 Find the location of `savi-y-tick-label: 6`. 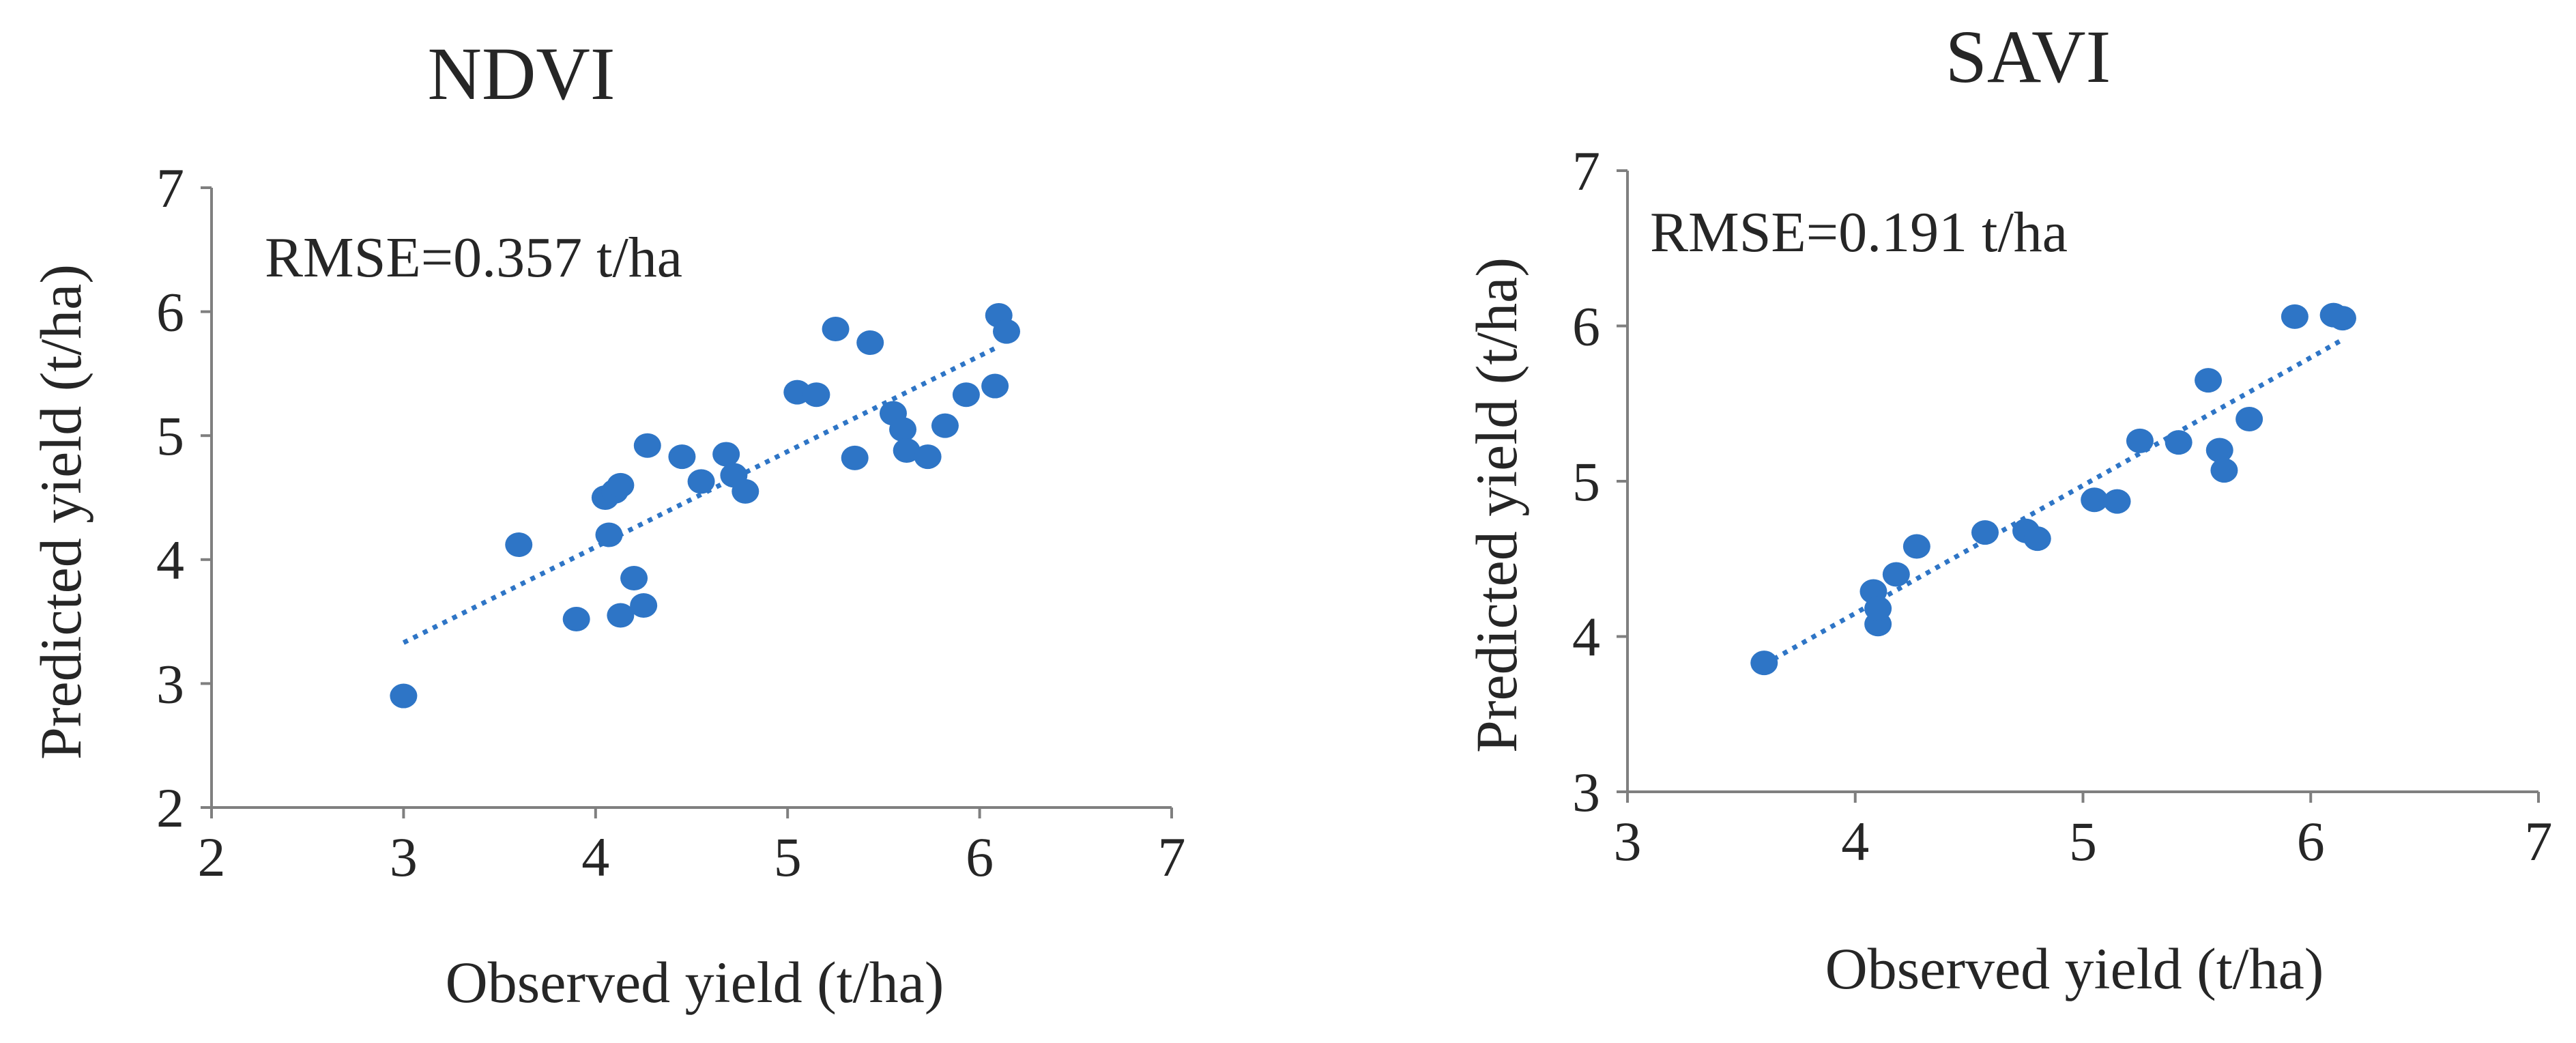

savi-y-tick-label: 6 is located at coordinates (1586, 327).